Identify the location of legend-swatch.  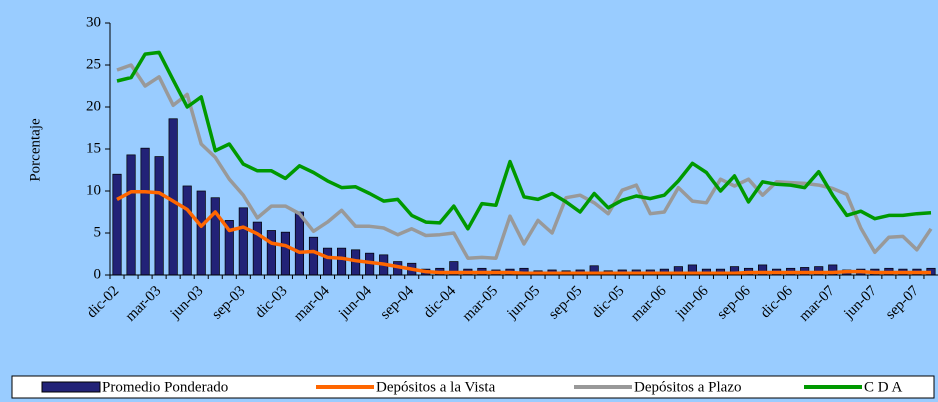
(71, 387).